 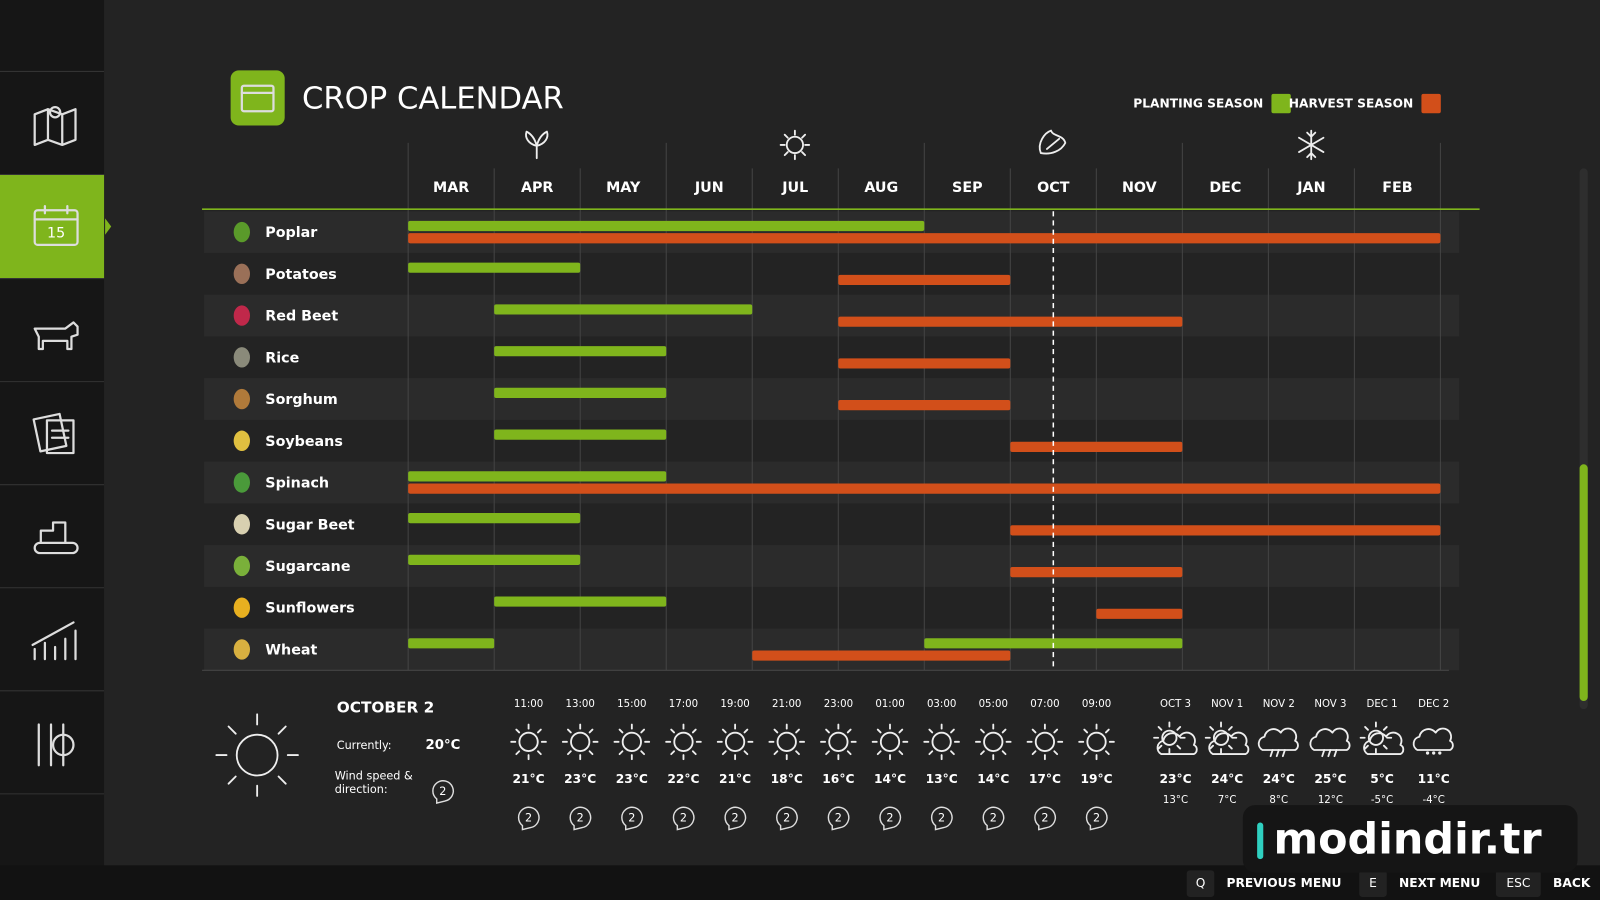 What do you see at coordinates (942, 779) in the screenshot?
I see `hour-temp: 13°C` at bounding box center [942, 779].